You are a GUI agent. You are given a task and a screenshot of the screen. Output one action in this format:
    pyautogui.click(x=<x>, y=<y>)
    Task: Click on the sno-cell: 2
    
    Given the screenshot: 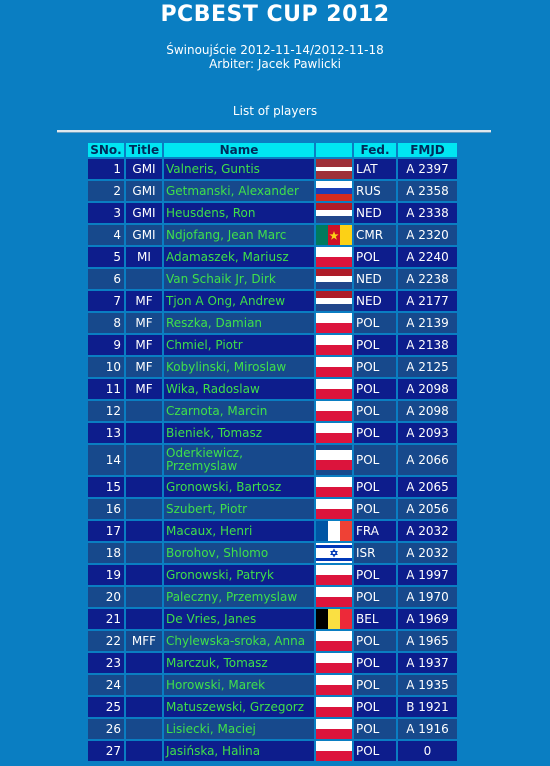 What is the action you would take?
    pyautogui.click(x=106, y=191)
    